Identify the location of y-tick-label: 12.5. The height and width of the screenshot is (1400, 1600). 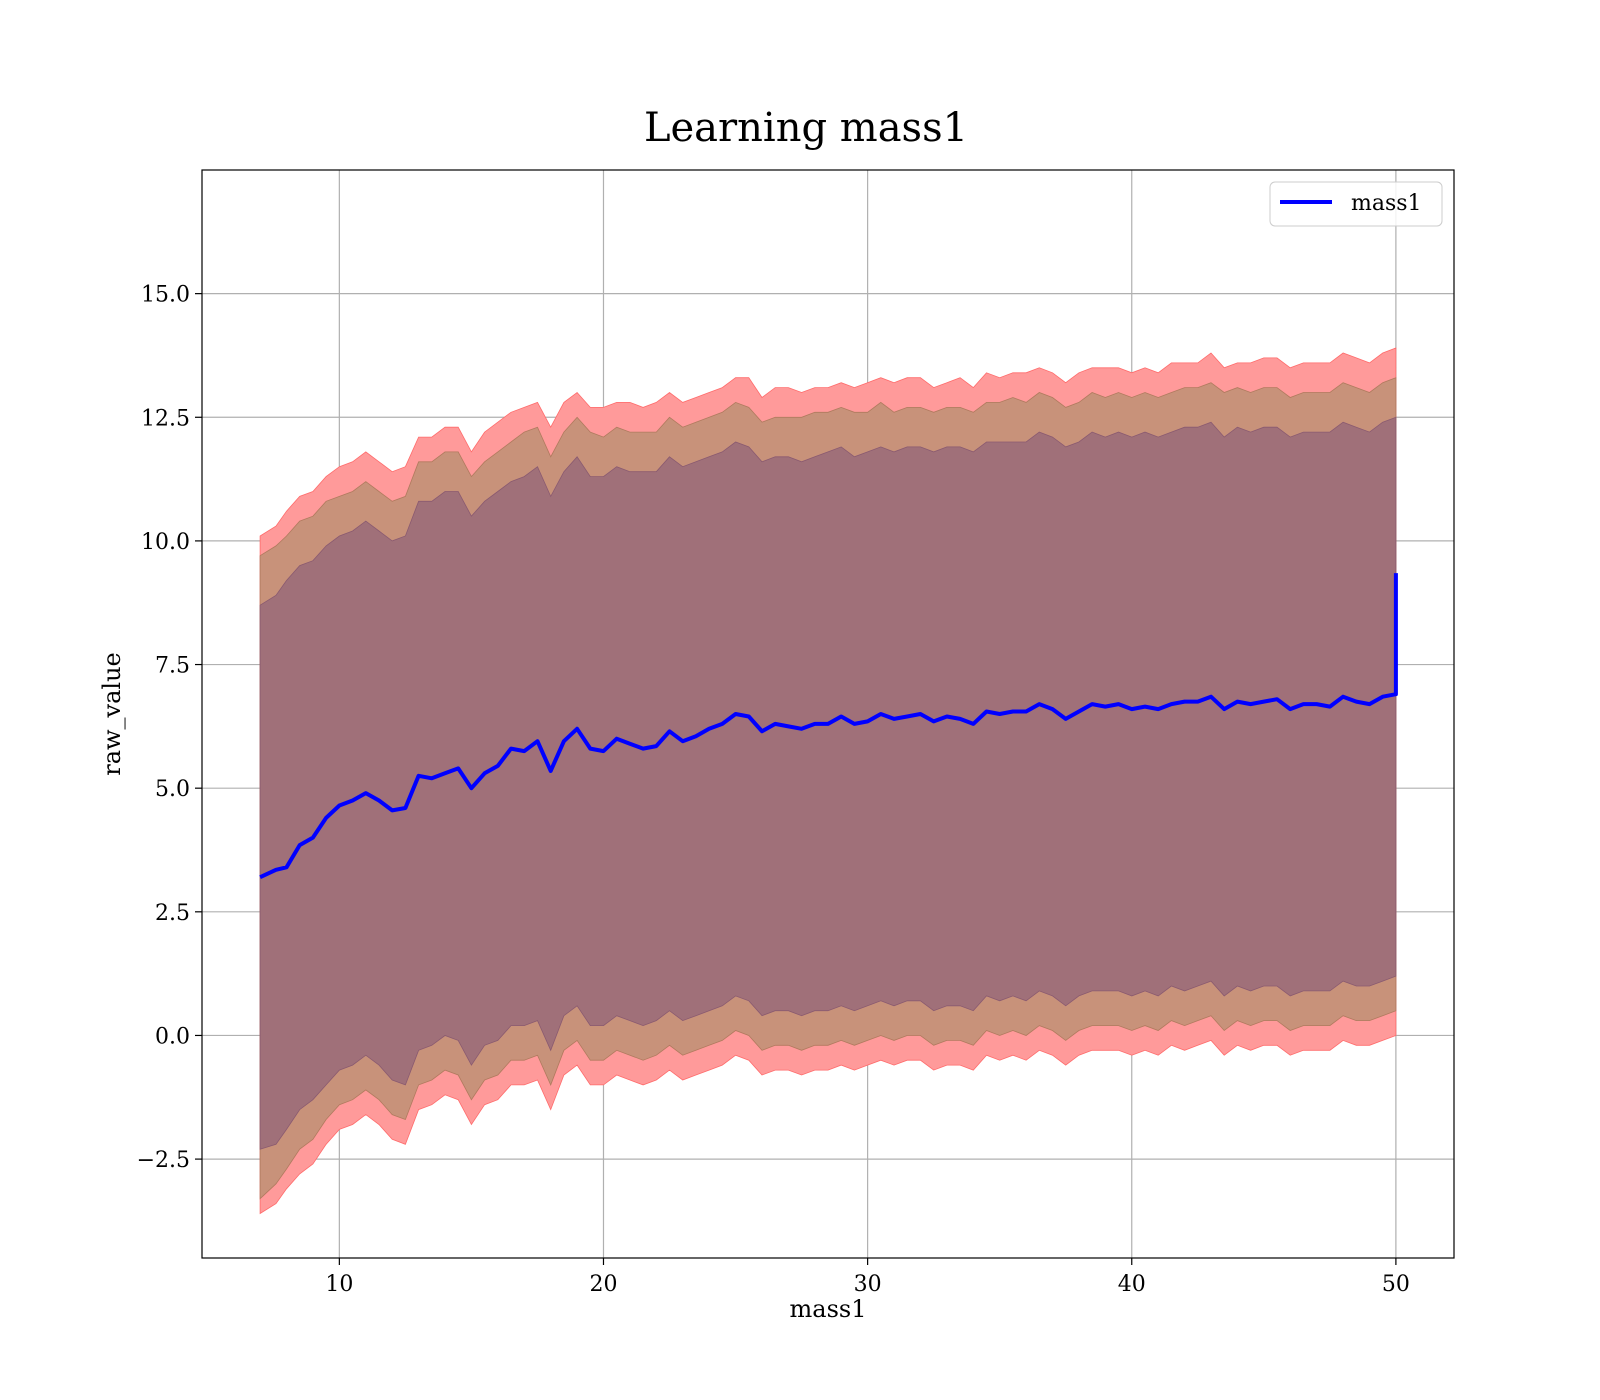
(165, 418).